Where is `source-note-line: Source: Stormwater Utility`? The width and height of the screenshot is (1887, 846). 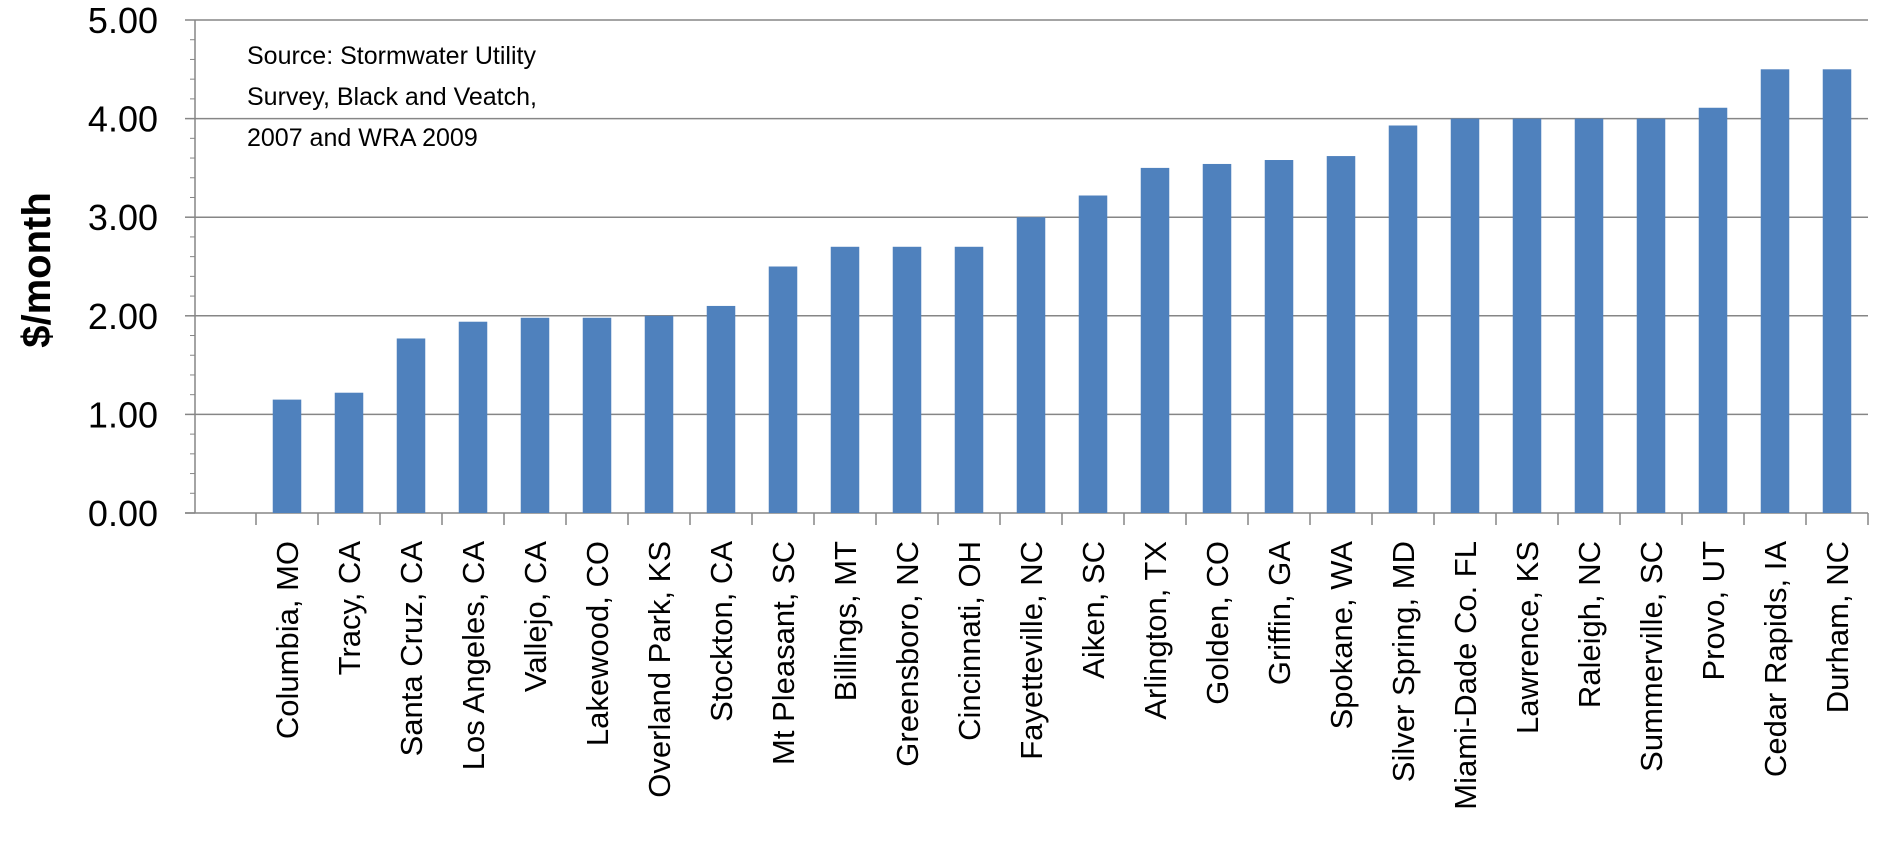 source-note-line: Source: Stormwater Utility is located at coordinates (391, 56).